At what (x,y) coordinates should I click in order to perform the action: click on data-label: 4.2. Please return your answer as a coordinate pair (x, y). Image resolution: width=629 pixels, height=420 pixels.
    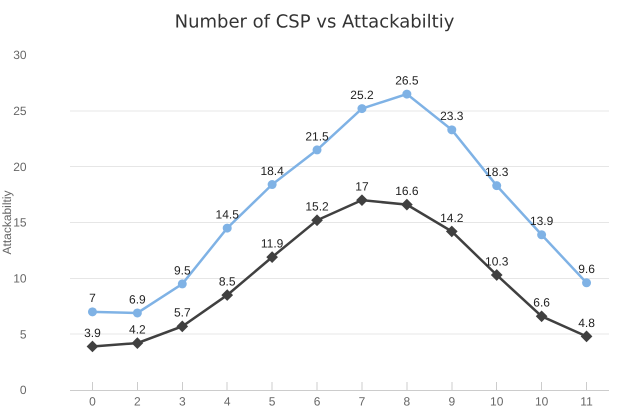
    Looking at the image, I should click on (137, 329).